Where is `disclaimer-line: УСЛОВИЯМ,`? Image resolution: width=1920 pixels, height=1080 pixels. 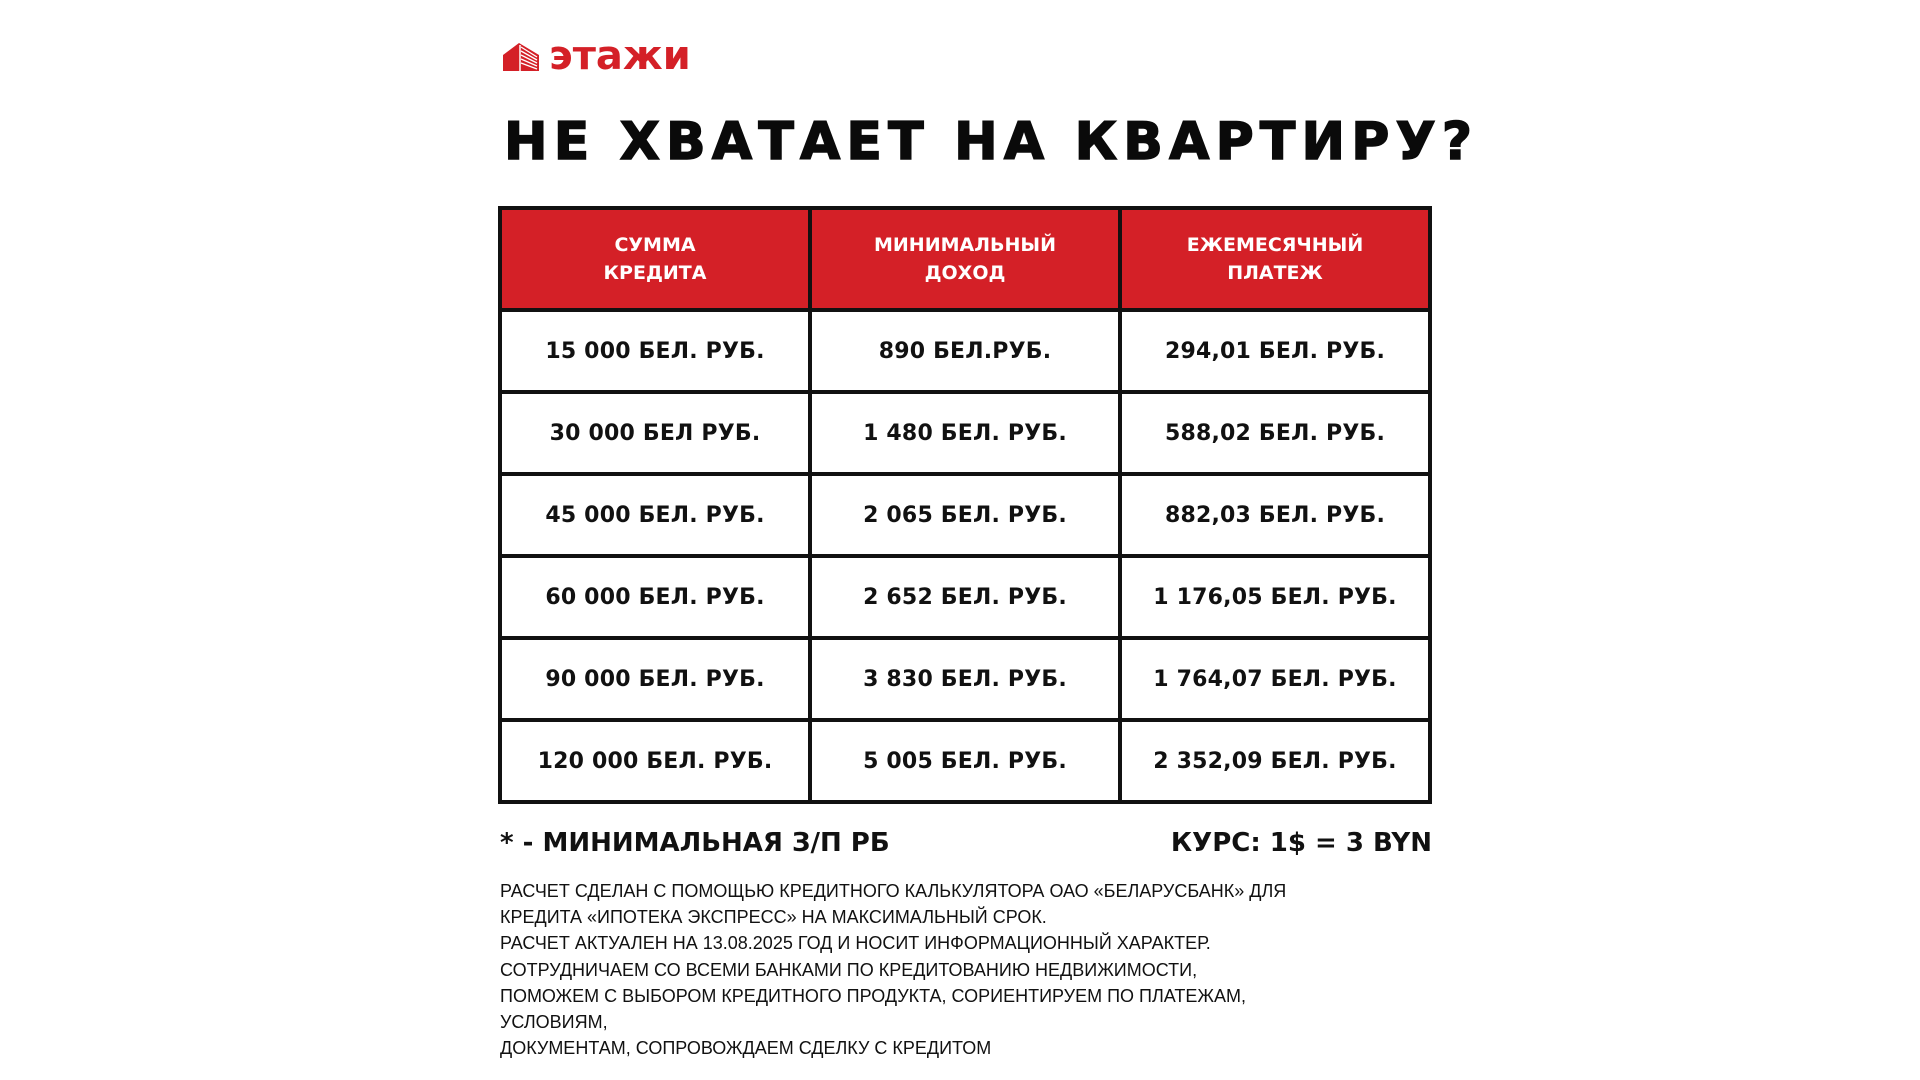 disclaimer-line: УСЛОВИЯМ, is located at coordinates (554, 1022).